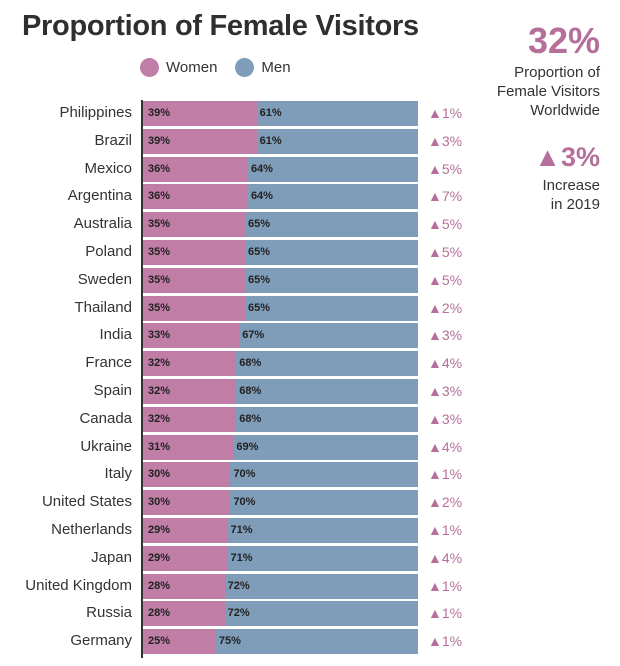  What do you see at coordinates (112, 390) in the screenshot?
I see `category-label: Spain` at bounding box center [112, 390].